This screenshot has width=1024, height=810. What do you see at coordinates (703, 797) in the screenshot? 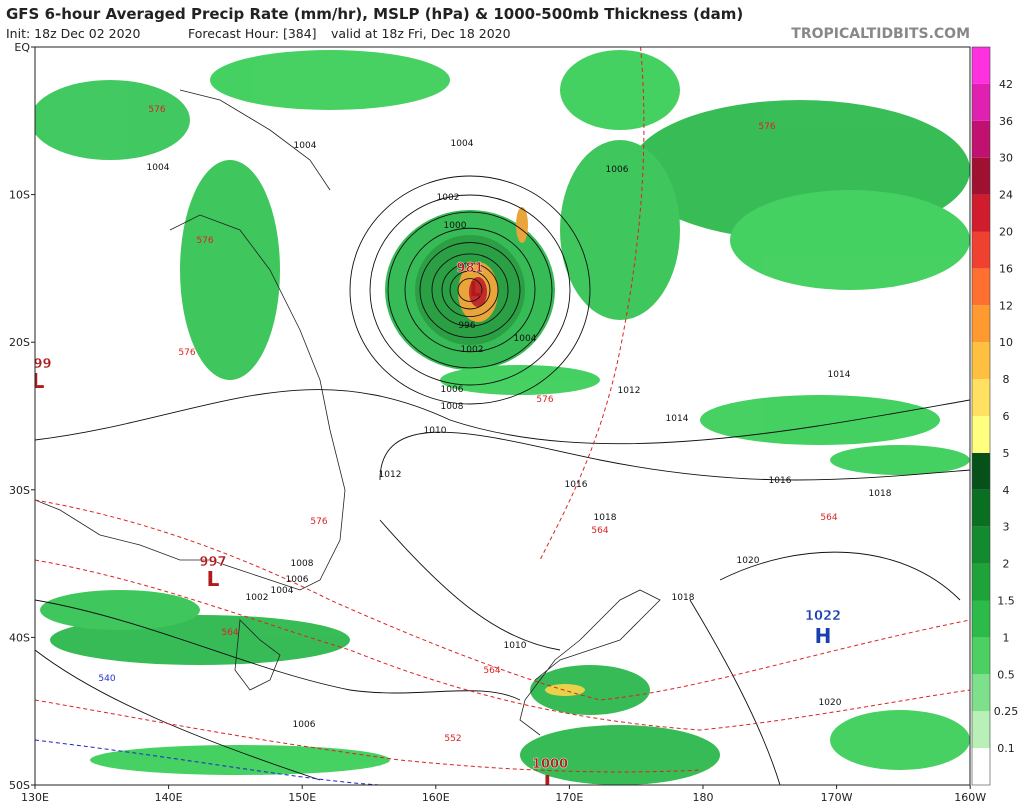
I see `lon-label: 180` at bounding box center [703, 797].